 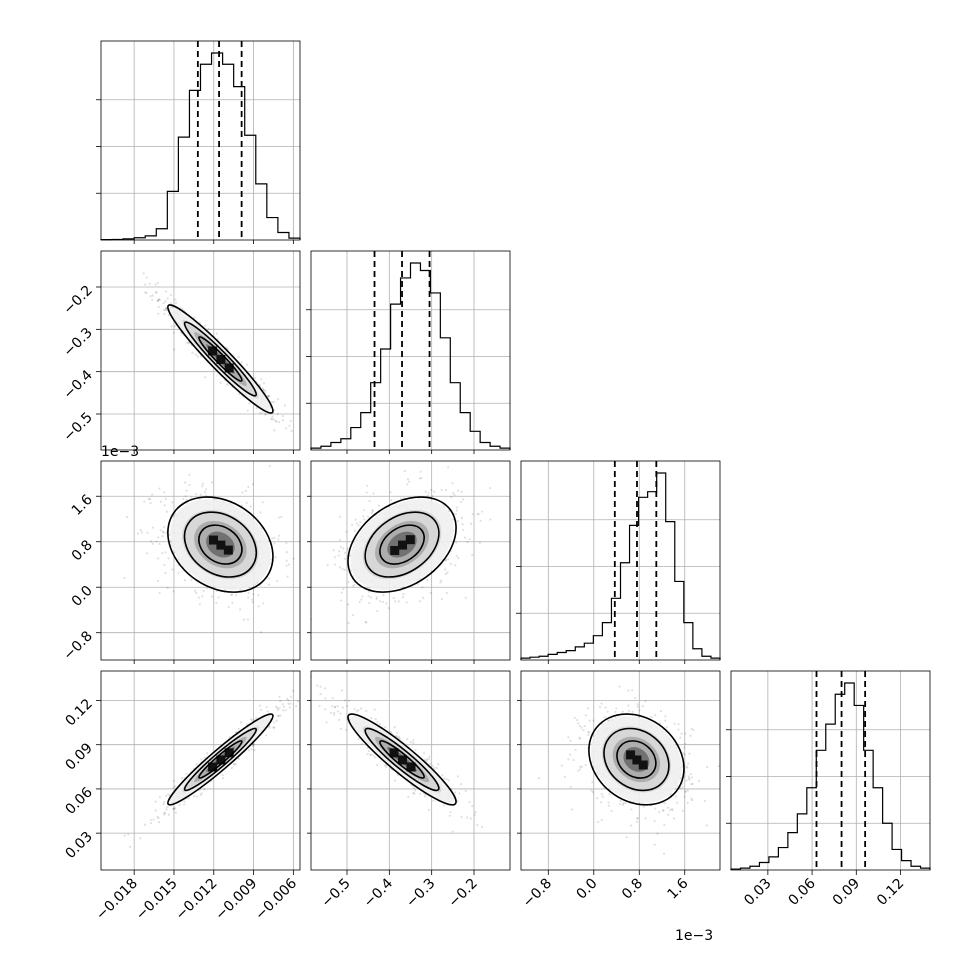 I want to click on panel-content, so click(x=209, y=549).